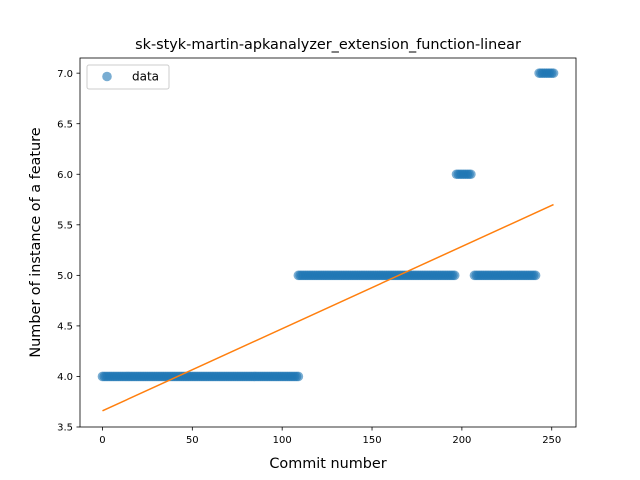  What do you see at coordinates (102, 440) in the screenshot?
I see `x-tick-label: 0` at bounding box center [102, 440].